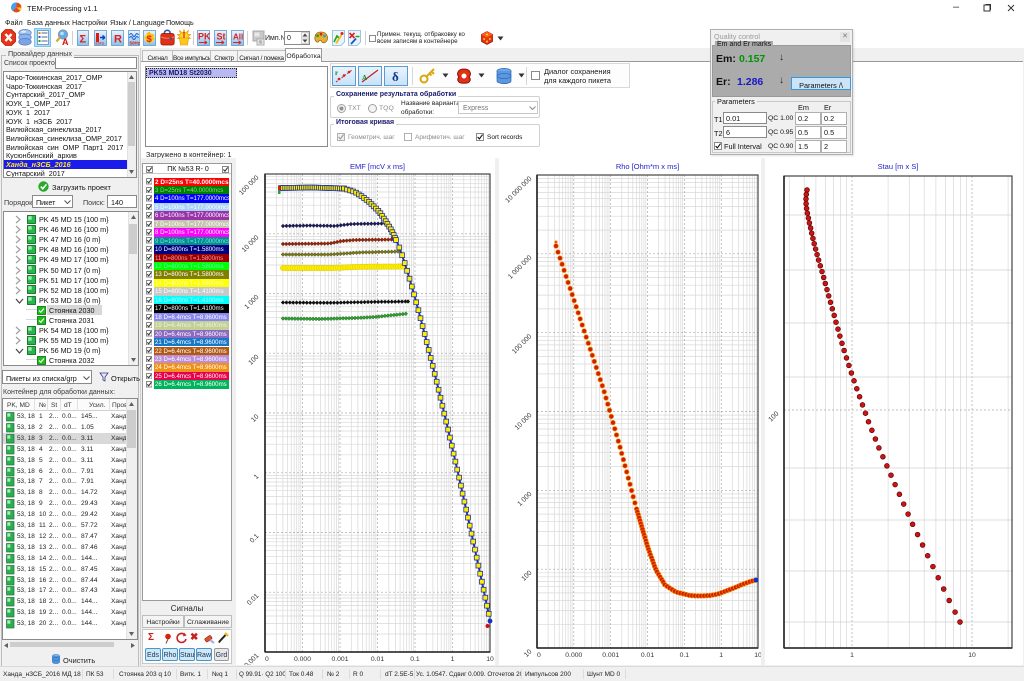 The image size is (1024, 681). What do you see at coordinates (395, 76) in the screenshot?
I see `svg-text: δ` at bounding box center [395, 76].